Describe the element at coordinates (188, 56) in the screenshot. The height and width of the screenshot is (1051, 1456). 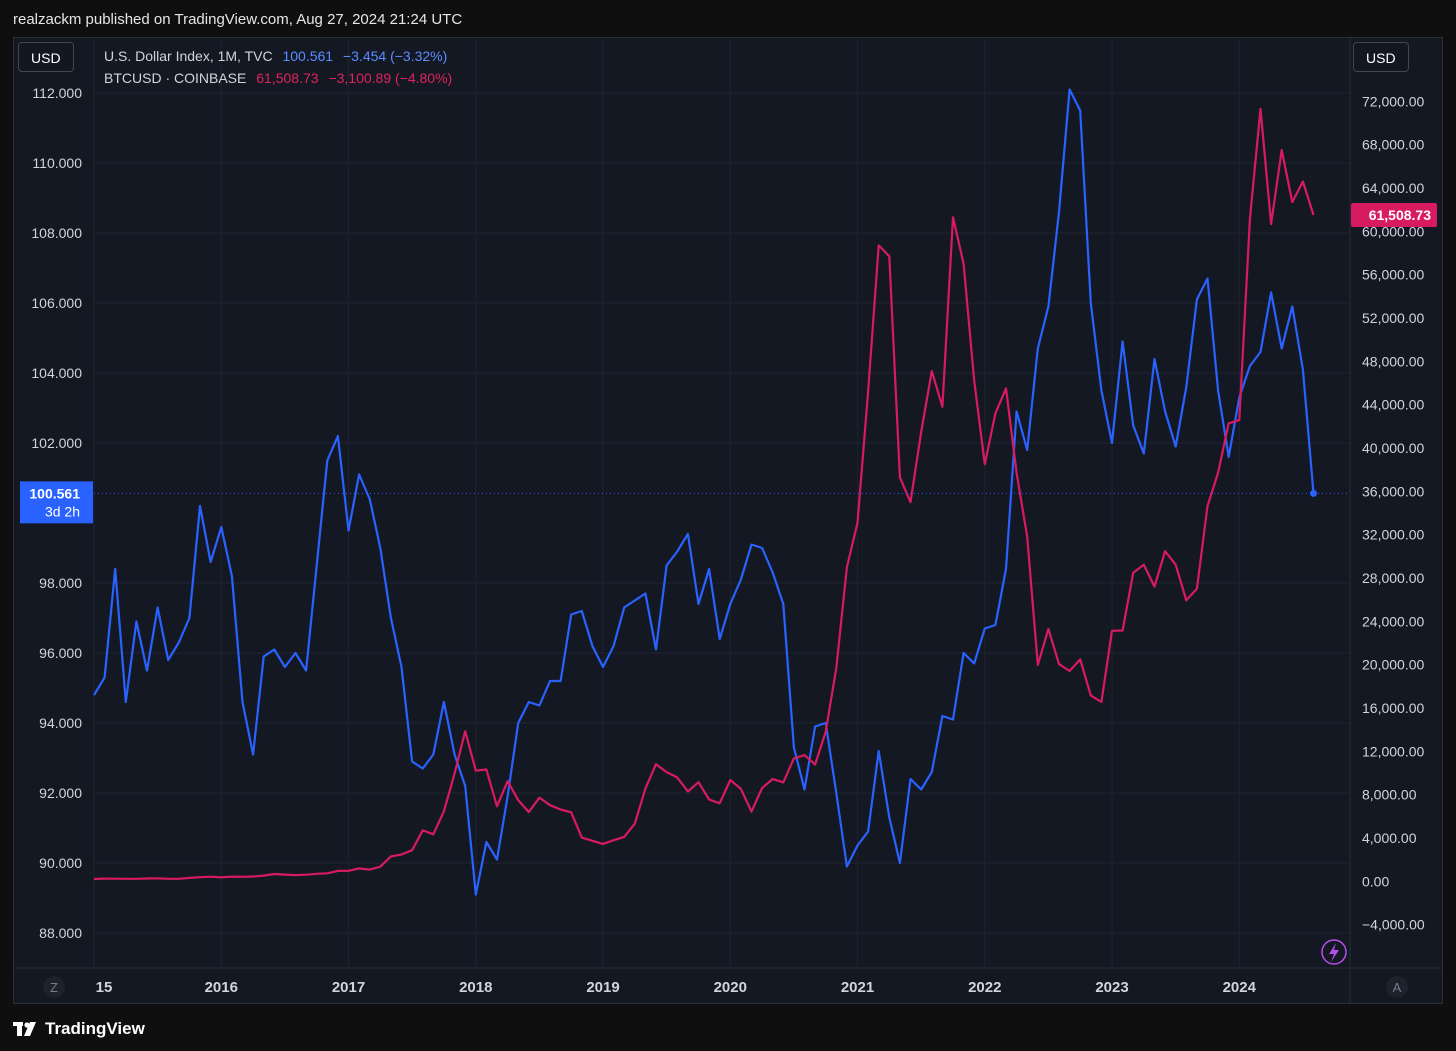
I see `legend-dxy-name: U.S. Dollar Index, 1M, TVC` at that location.